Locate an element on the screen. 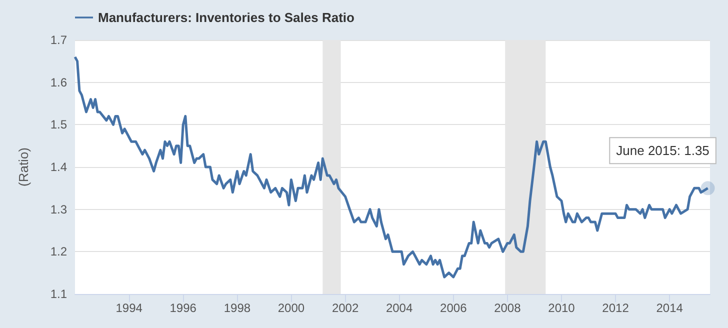 Image resolution: width=728 pixels, height=328 pixels. legend-label: Manufacturers: Inventories to Sales Ratio is located at coordinates (226, 17).